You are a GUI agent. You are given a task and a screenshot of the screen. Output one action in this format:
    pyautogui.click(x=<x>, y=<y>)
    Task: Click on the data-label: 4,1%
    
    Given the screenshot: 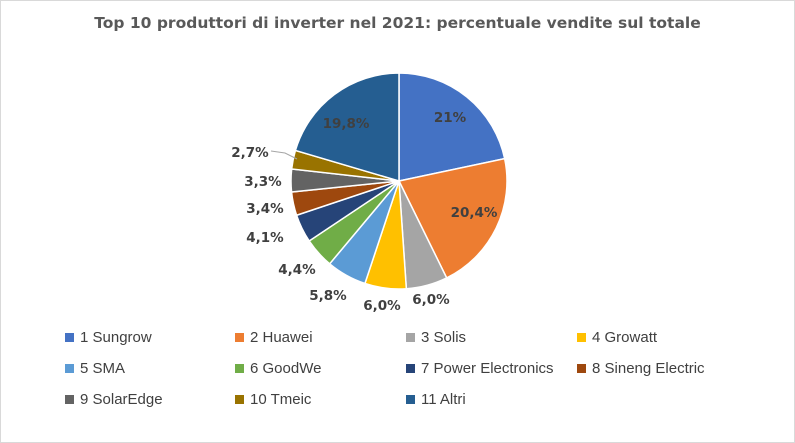 What is the action you would take?
    pyautogui.click(x=265, y=238)
    